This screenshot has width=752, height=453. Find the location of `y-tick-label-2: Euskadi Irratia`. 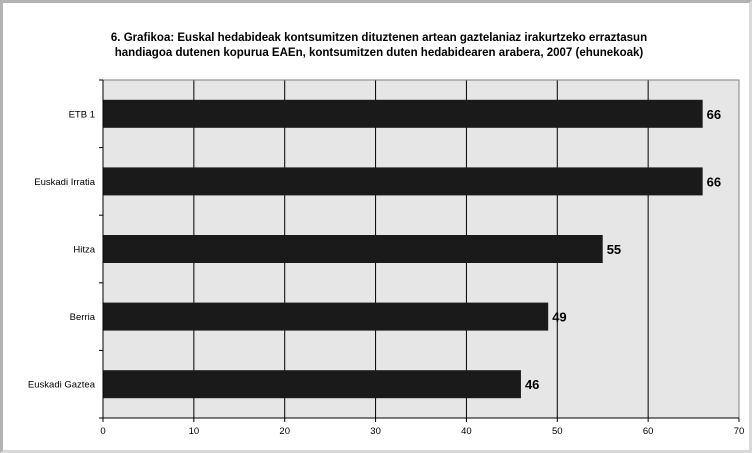

y-tick-label-2: Euskadi Irratia is located at coordinates (64, 182).